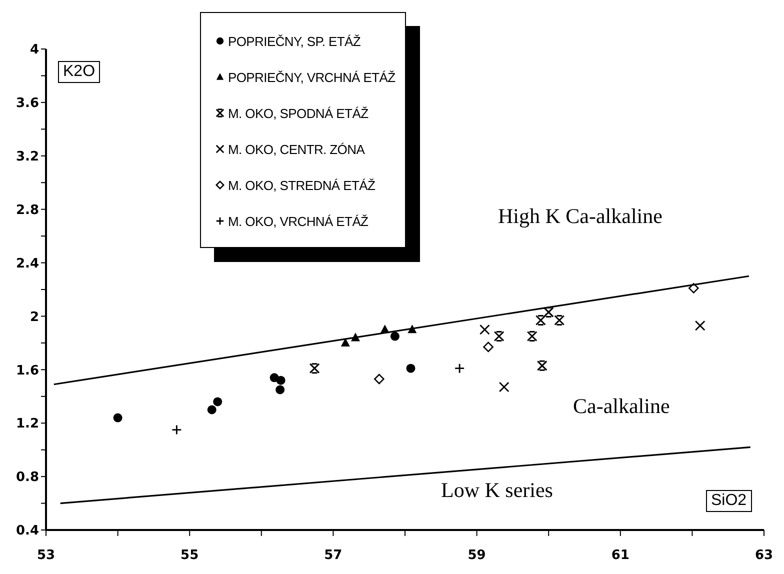 The image size is (784, 574). Describe the element at coordinates (296, 149) in the screenshot. I see `legend-label: M. OKO, CENTR. ZÓNA` at that location.